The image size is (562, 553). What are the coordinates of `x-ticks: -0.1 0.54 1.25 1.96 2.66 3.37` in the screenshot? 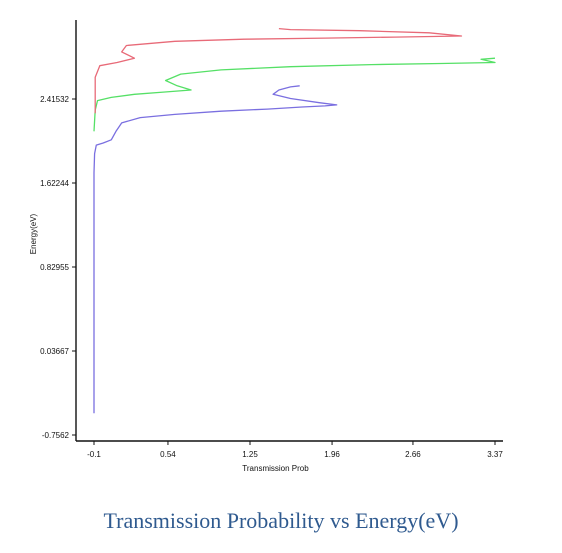 It's located at (295, 450).